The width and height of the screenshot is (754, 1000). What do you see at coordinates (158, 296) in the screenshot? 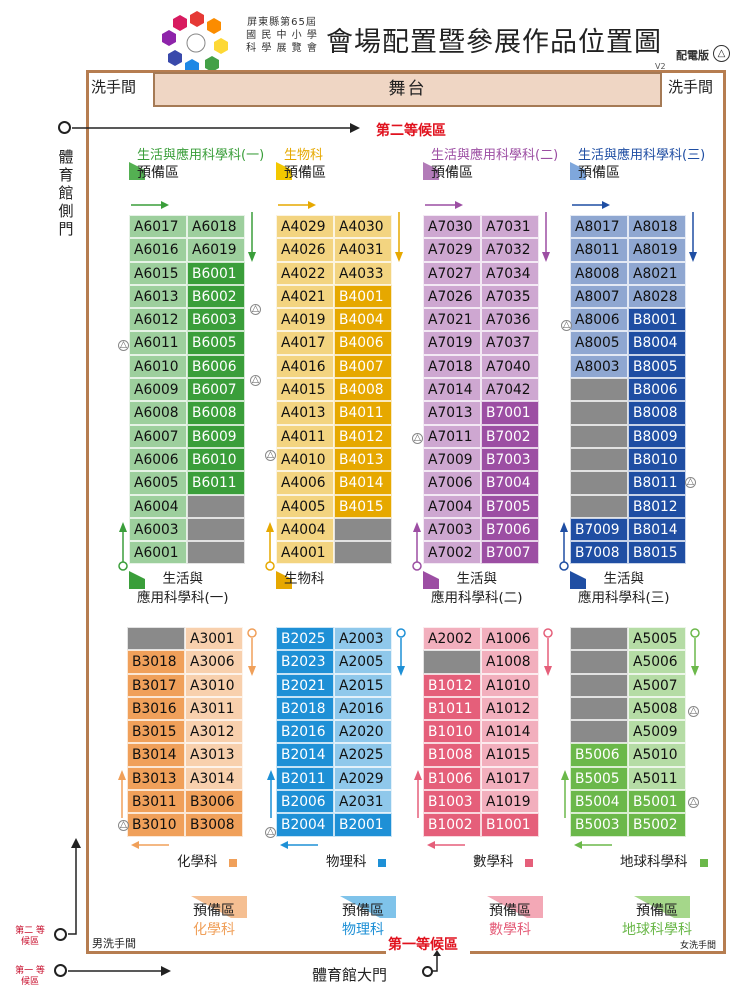
I see `booth-cell: A6013` at bounding box center [158, 296].